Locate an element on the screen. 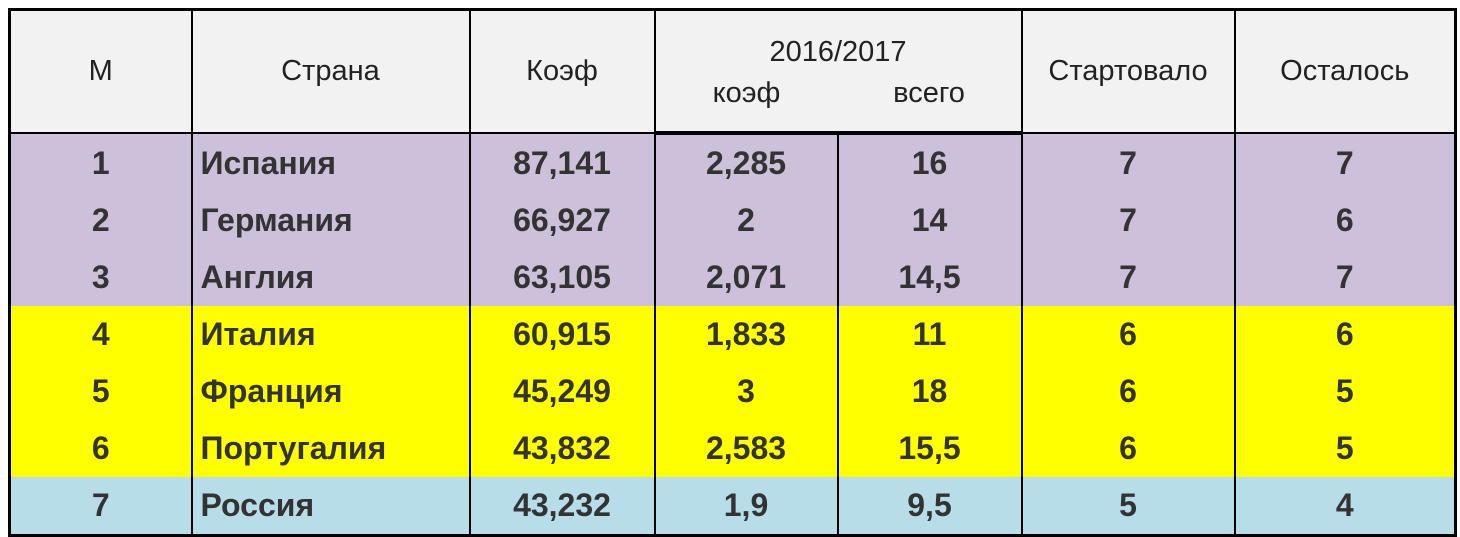  table-cell: 9,5 is located at coordinates (929, 506).